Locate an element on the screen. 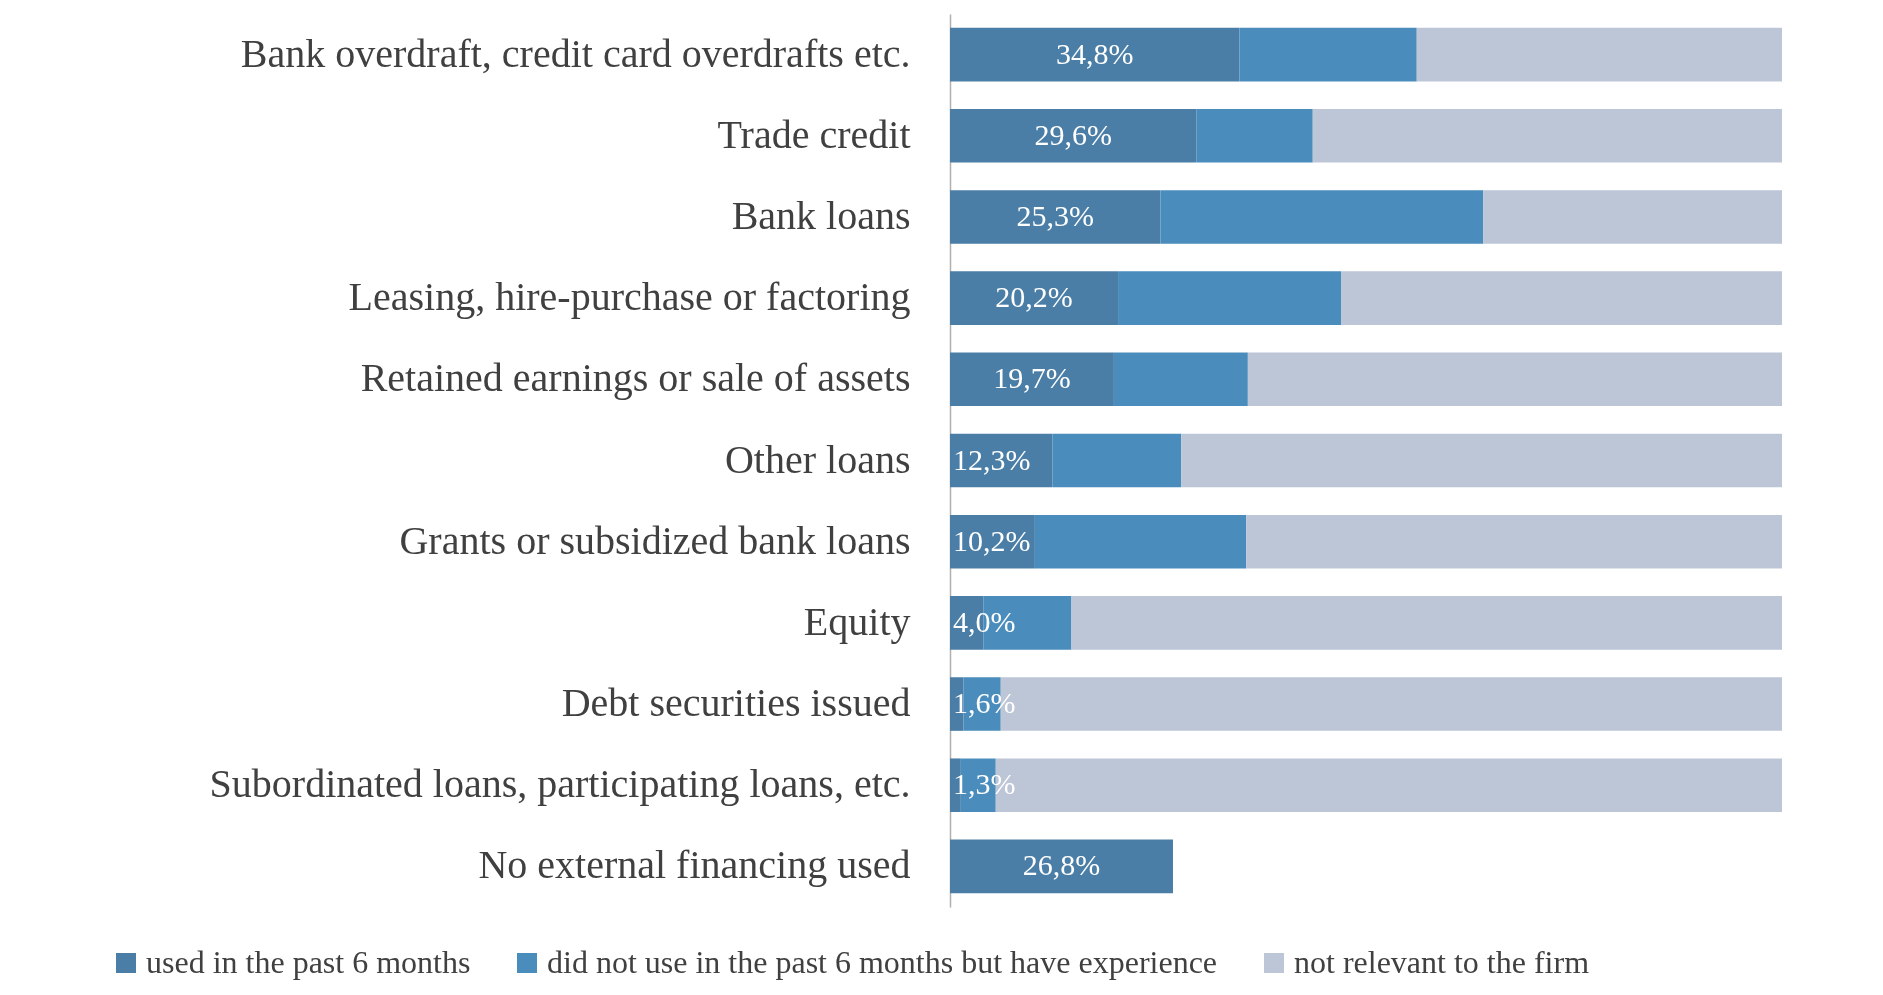 The height and width of the screenshot is (995, 1883). data-label: 10,2% is located at coordinates (992, 540).